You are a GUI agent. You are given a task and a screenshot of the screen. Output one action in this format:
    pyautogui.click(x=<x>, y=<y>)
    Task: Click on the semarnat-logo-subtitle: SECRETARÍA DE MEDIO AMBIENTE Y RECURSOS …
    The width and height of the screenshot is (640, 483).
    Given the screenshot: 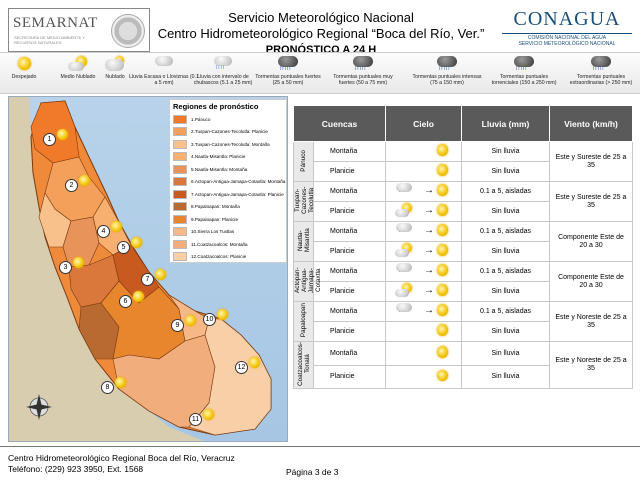 What is the action you would take?
    pyautogui.click(x=49, y=40)
    